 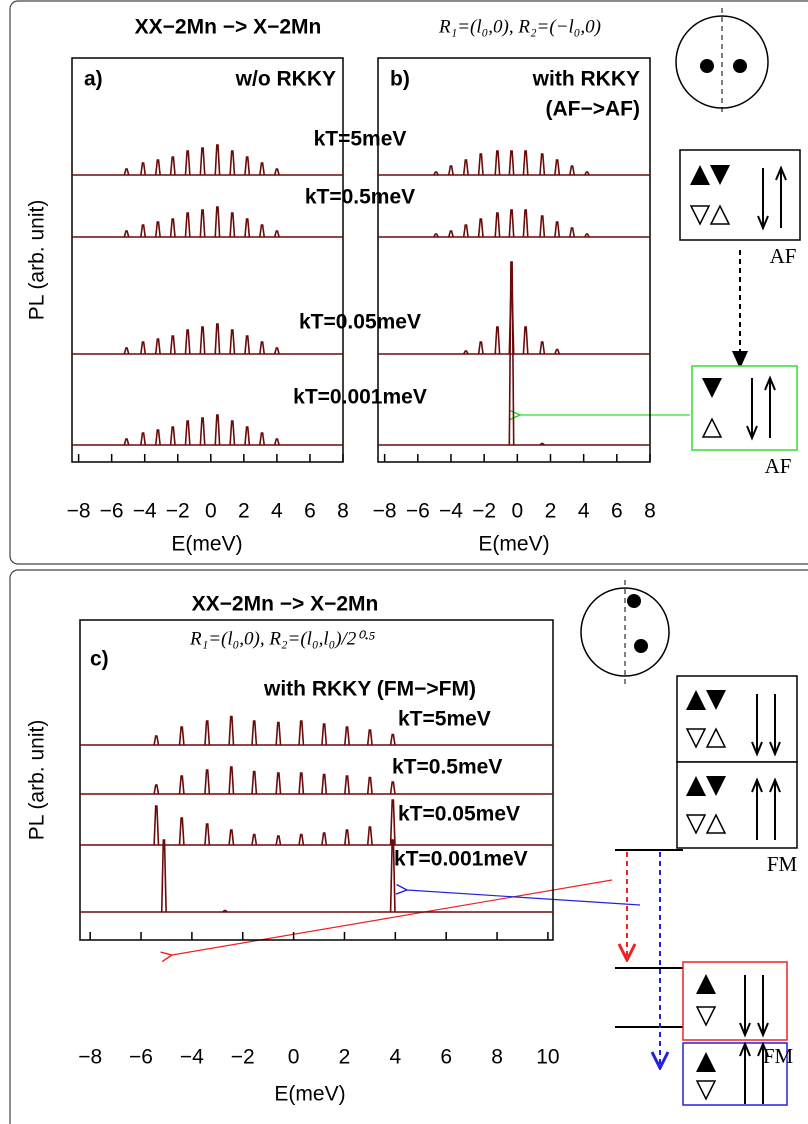 What do you see at coordinates (112, 511) in the screenshot?
I see `x-tick-label: −6` at bounding box center [112, 511].